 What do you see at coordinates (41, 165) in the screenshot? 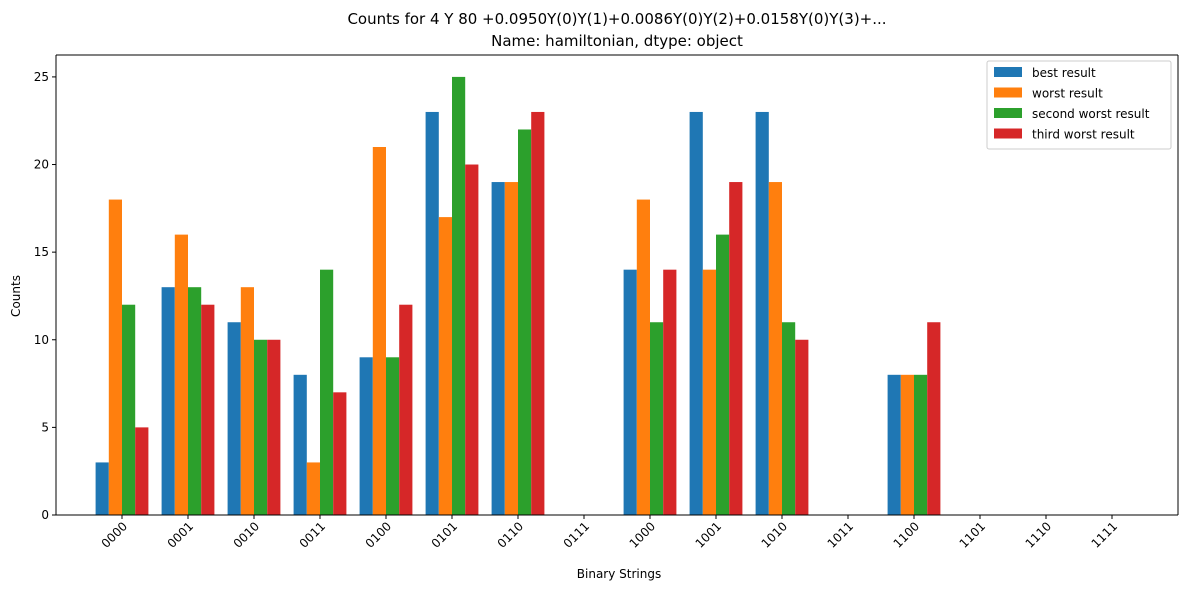
I see `y-tick-label: 20` at bounding box center [41, 165].